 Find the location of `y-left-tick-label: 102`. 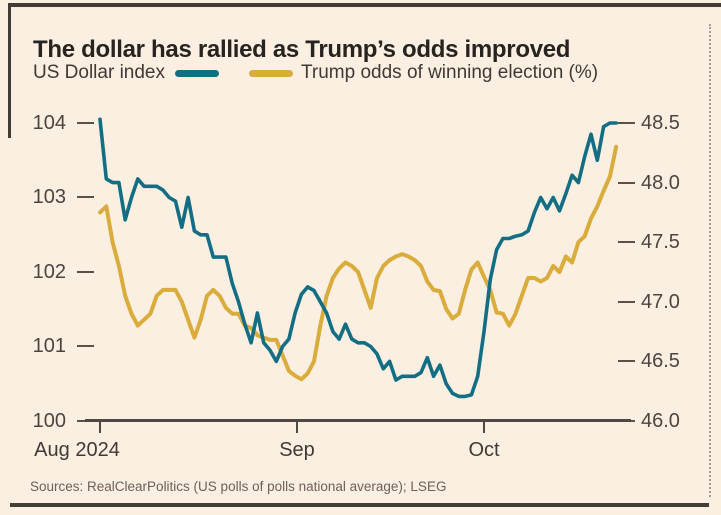

y-left-tick-label: 102 is located at coordinates (49, 272).